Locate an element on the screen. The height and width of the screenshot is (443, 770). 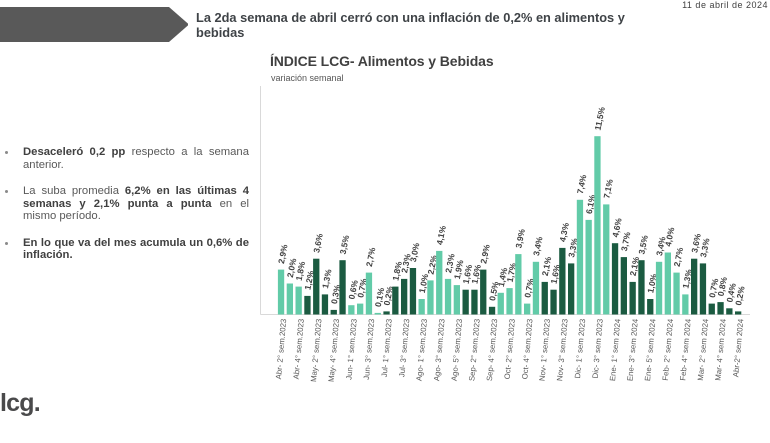
svg-text: Nov- 3° sem.2023 is located at coordinates (562, 349).